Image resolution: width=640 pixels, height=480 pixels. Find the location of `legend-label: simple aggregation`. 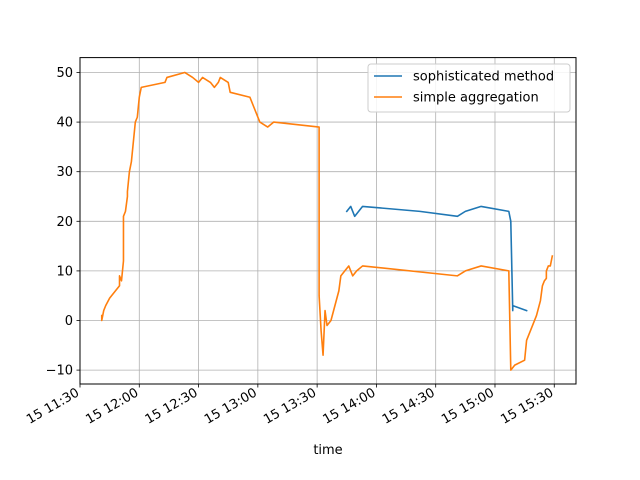

legend-label: simple aggregation is located at coordinates (476, 98).